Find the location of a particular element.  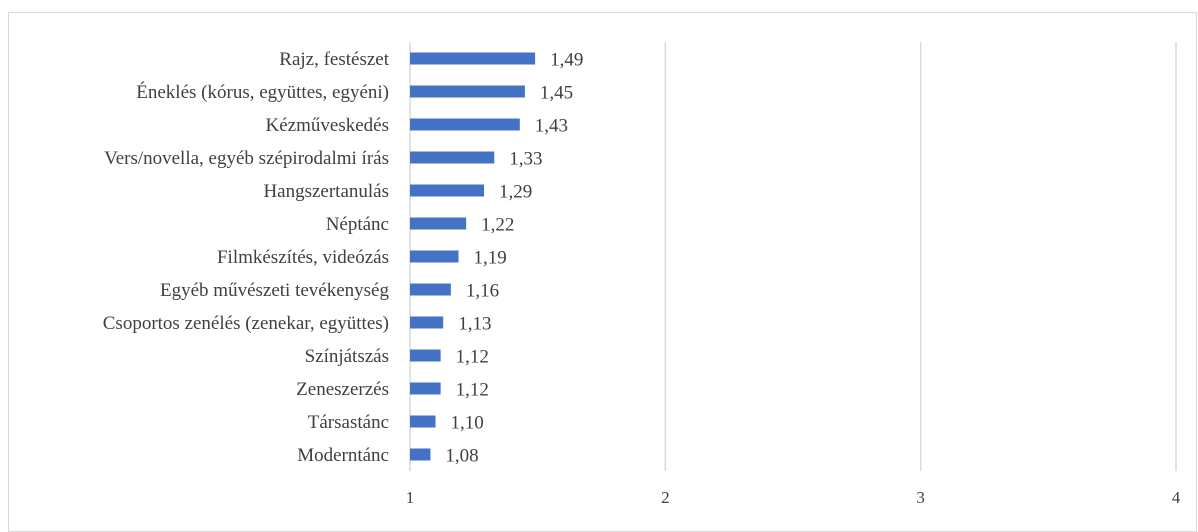

category-label: Néptánc is located at coordinates (357, 224).